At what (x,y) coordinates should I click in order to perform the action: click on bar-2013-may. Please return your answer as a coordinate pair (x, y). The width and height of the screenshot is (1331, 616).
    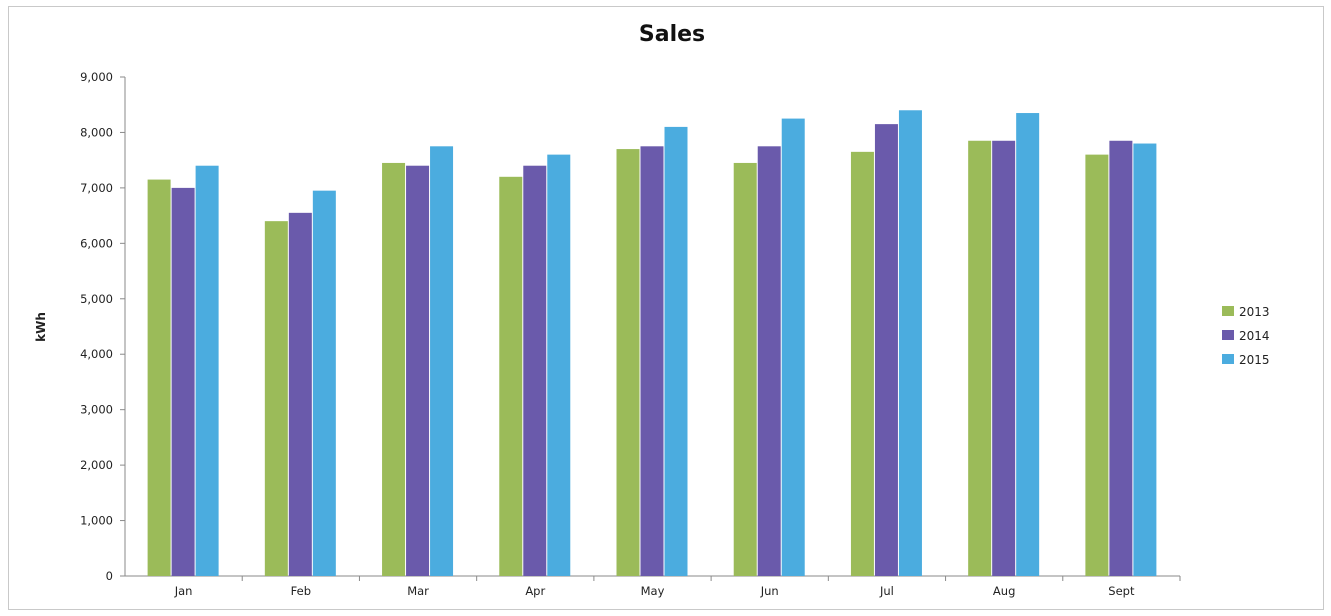
    Looking at the image, I should click on (628, 363).